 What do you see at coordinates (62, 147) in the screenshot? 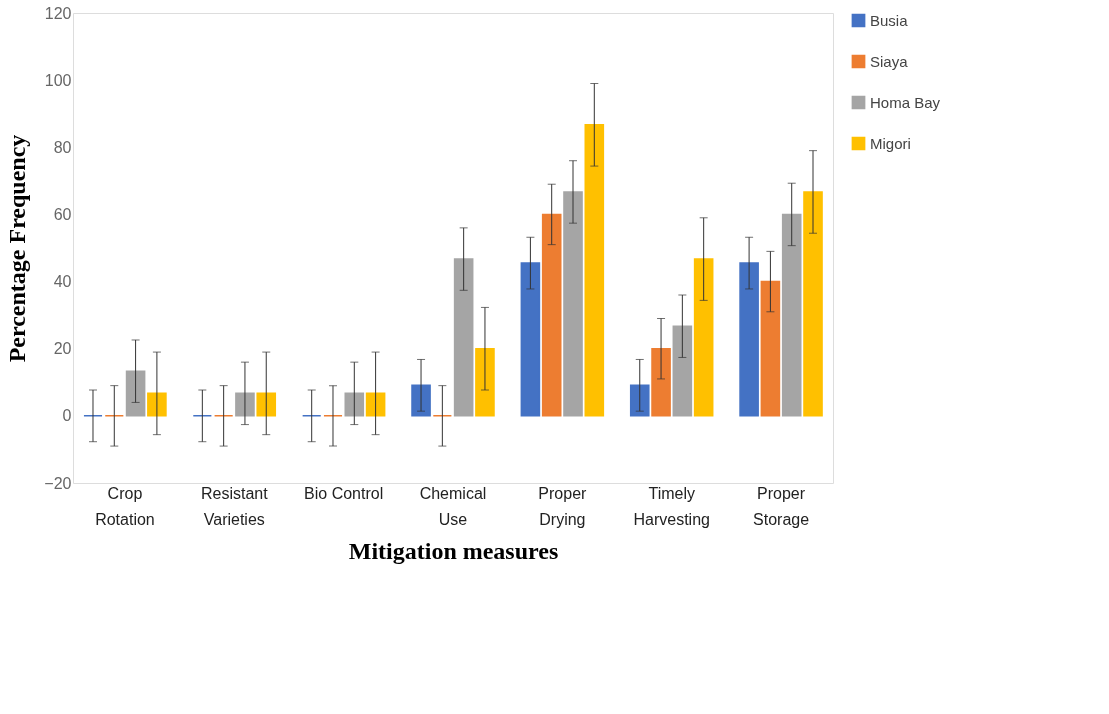
I see `y-tick-label: 80` at bounding box center [62, 147].